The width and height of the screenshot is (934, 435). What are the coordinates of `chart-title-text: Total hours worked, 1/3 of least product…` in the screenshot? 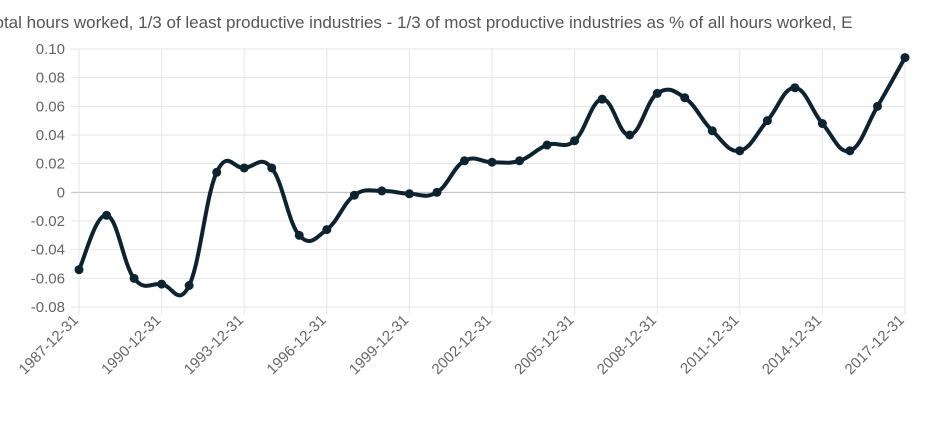 It's located at (426, 22).